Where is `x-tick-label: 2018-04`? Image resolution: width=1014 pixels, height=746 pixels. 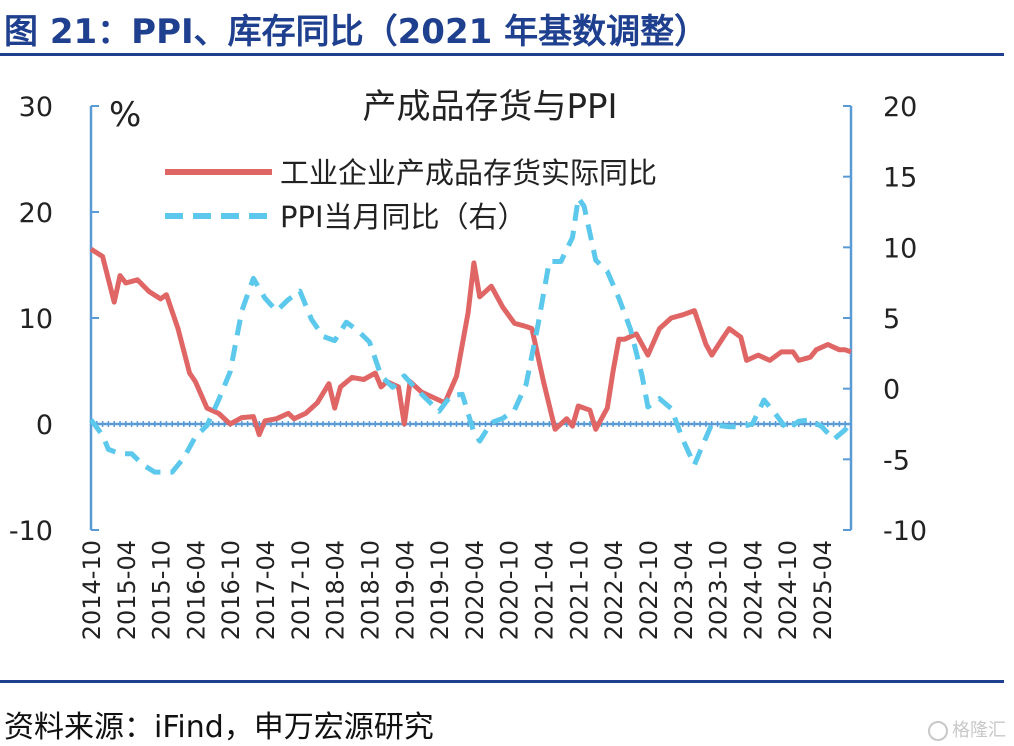 x-tick-label: 2018-04 is located at coordinates (336, 590).